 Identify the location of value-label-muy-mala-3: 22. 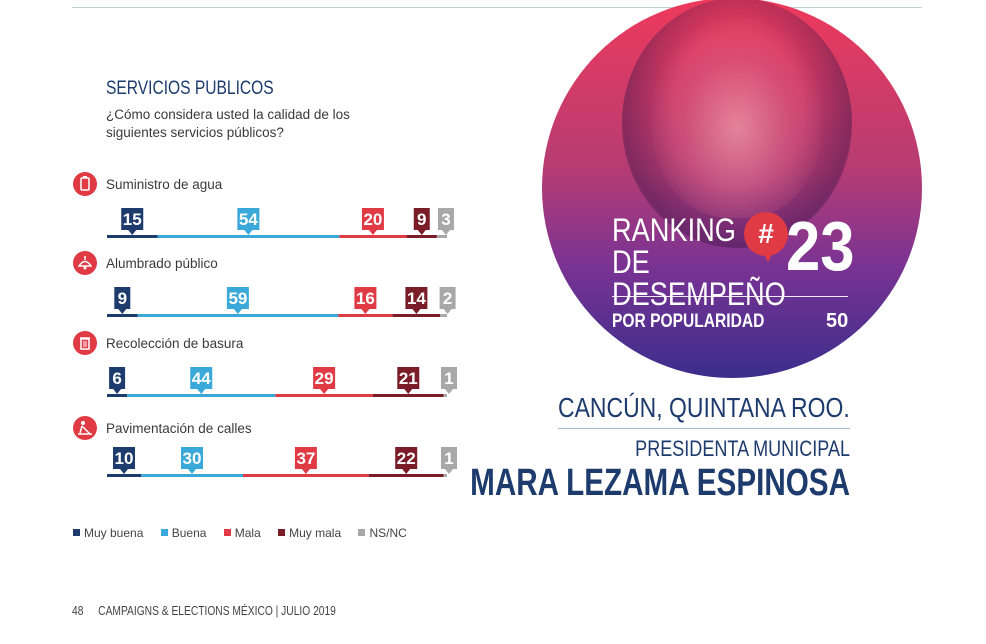
(406, 458).